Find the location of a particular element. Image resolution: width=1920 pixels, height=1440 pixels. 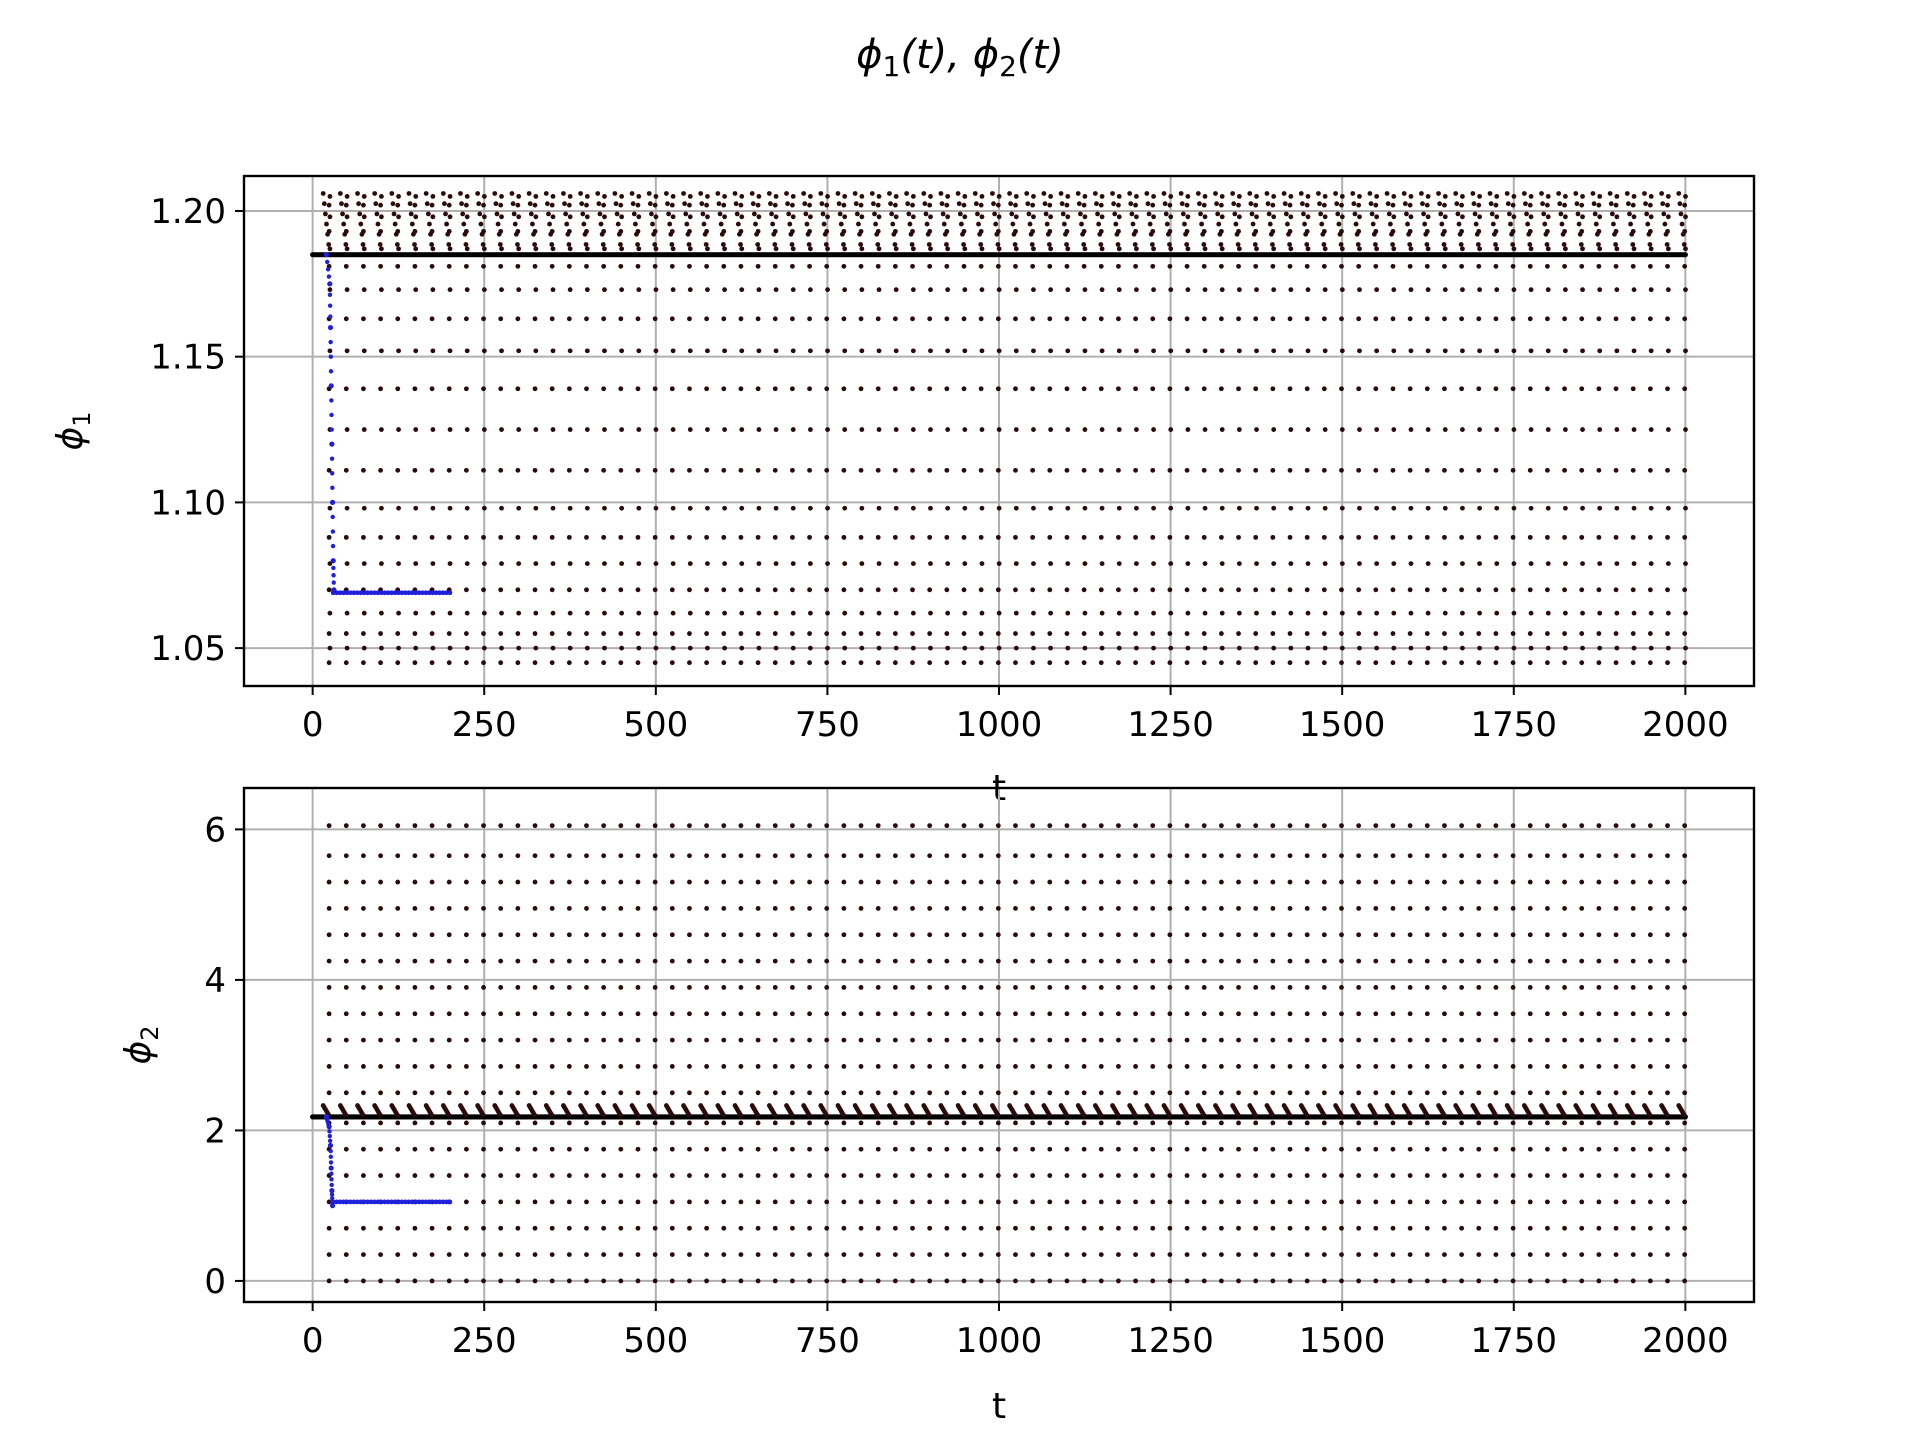

x-tick-label: 250 is located at coordinates (484, 725).